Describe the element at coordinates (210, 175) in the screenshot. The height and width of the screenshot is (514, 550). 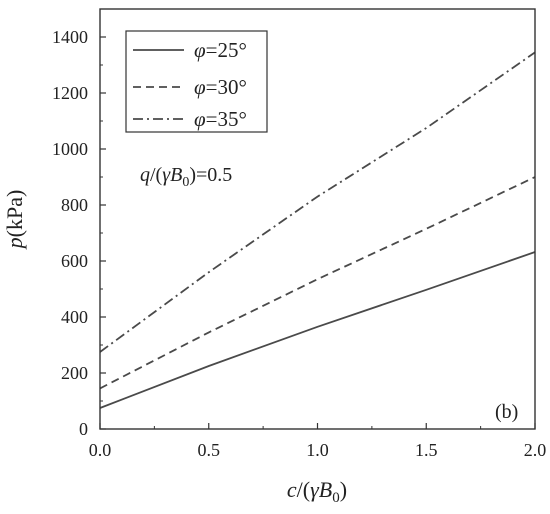
I see `param-close: )=0.5` at that location.